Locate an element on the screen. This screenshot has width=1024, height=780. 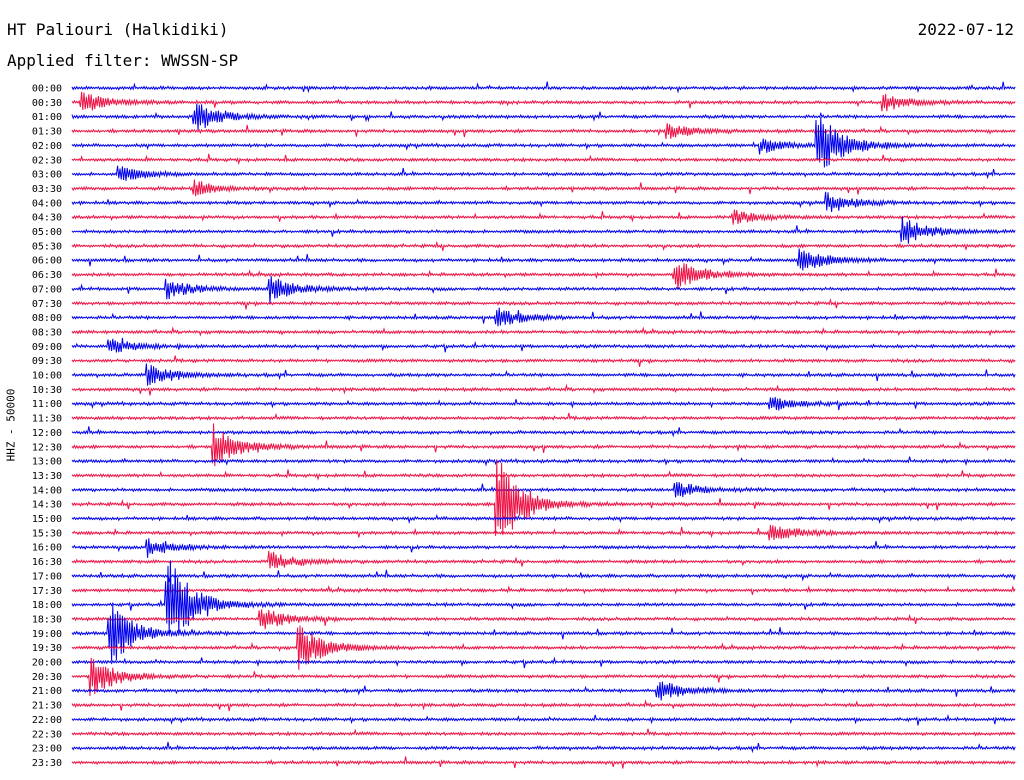
time-tick-label: 18:30 is located at coordinates (47, 619).